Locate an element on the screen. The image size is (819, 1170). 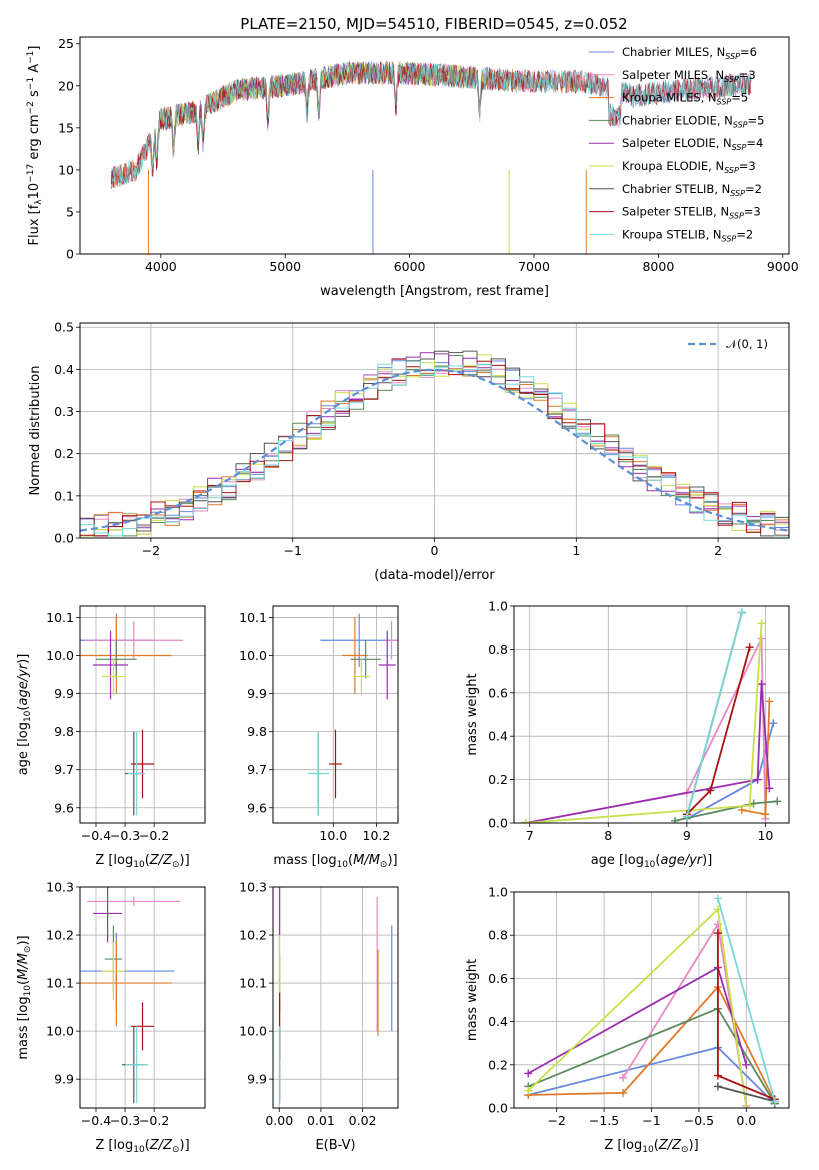
mw-z-ytick-label: 0.4 is located at coordinates (498, 1021).